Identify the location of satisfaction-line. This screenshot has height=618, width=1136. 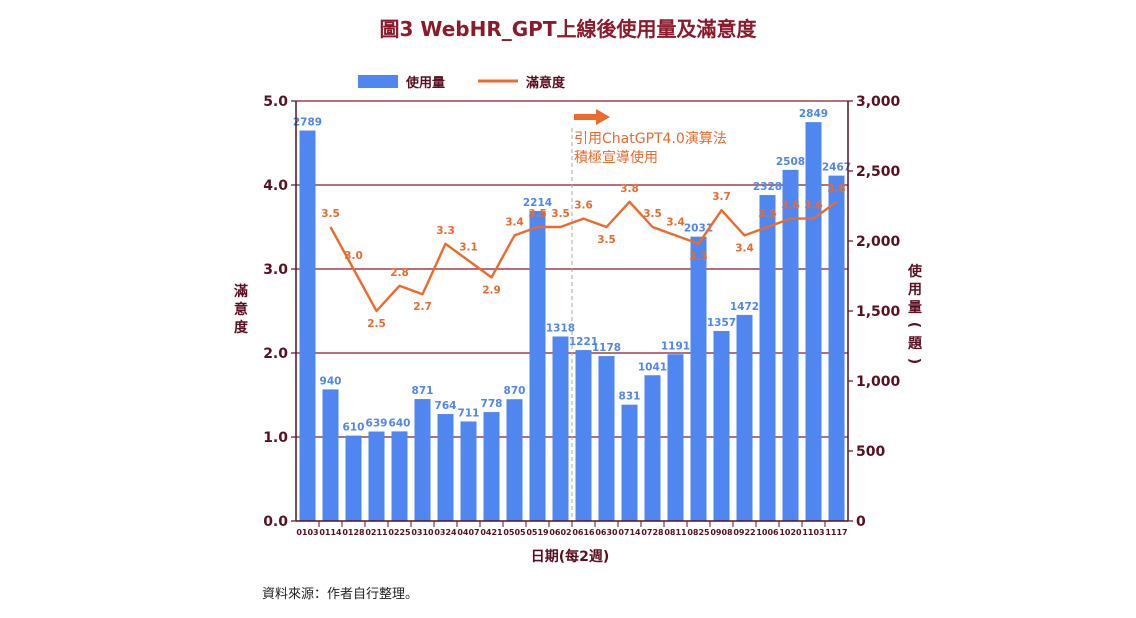
(583, 256).